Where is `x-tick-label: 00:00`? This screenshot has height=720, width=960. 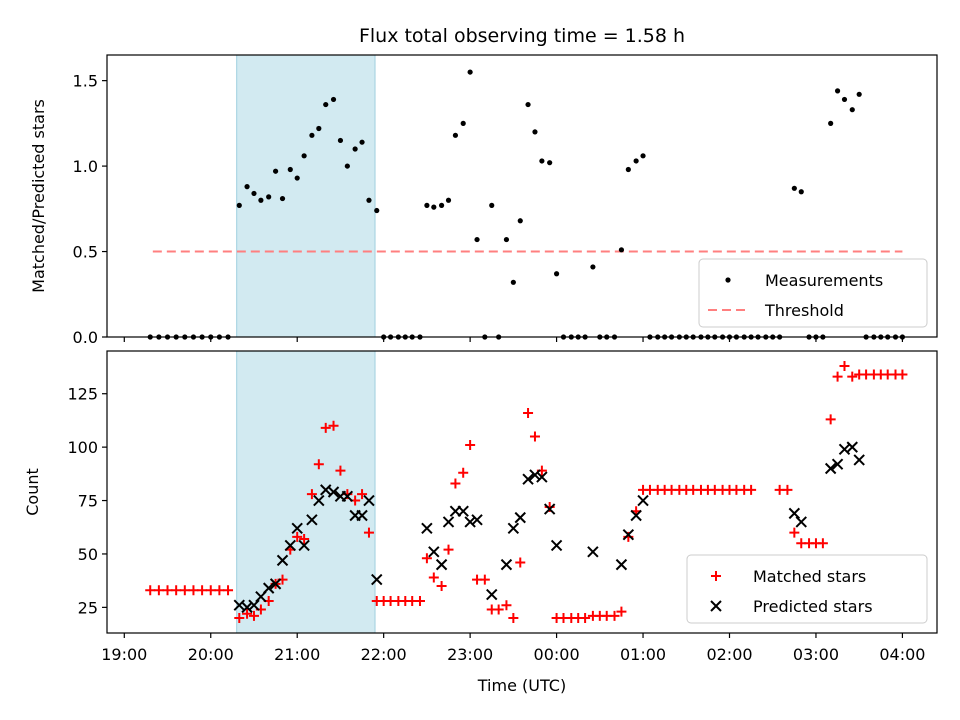
x-tick-label: 00:00 is located at coordinates (557, 654).